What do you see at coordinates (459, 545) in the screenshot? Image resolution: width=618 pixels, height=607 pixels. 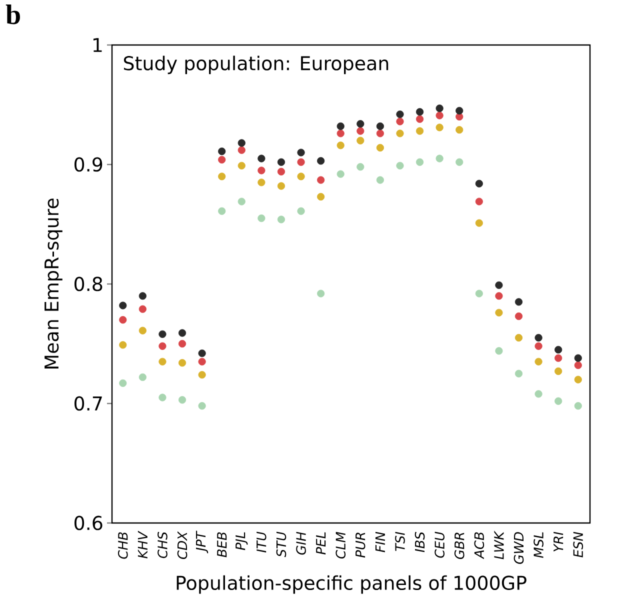 I see `x-tick-label: GBR` at bounding box center [459, 545].